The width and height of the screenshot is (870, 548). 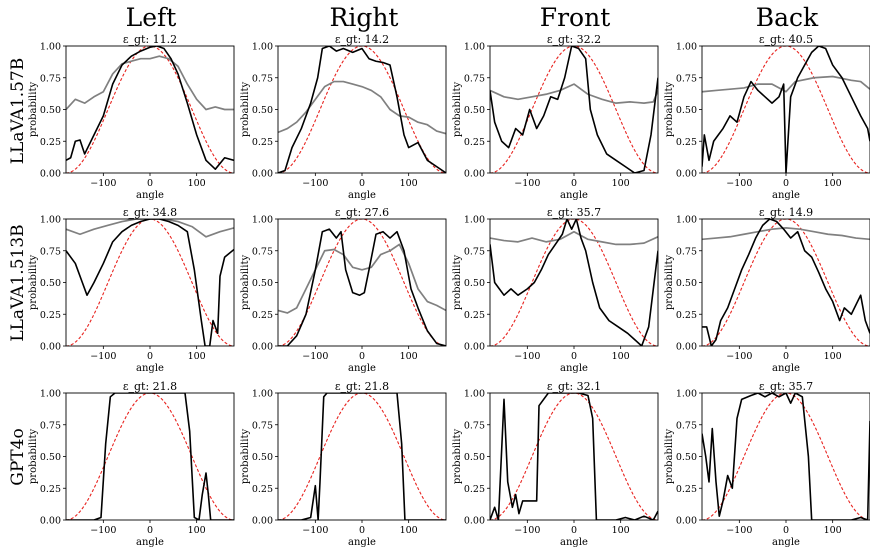 What do you see at coordinates (786, 39) in the screenshot?
I see `panel-title: ε_gt: 40.5` at bounding box center [786, 39].